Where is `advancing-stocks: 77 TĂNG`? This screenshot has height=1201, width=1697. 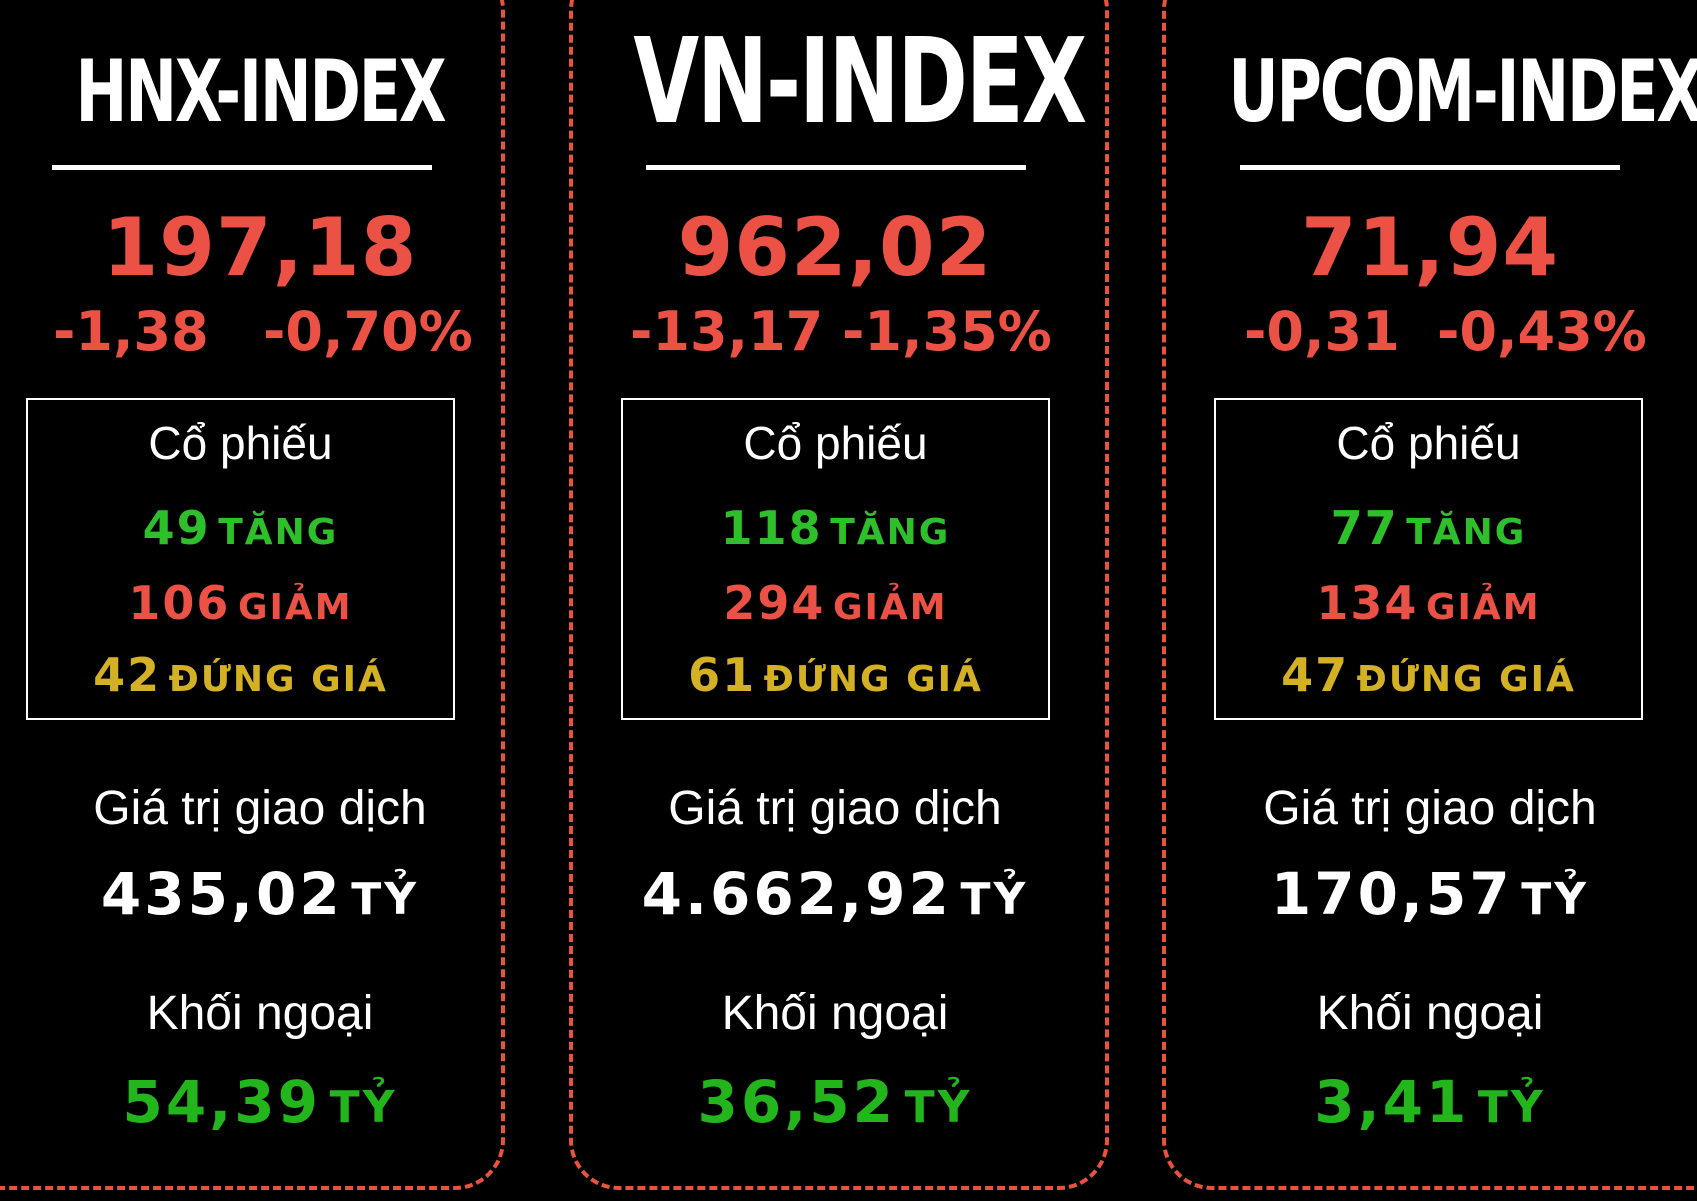
advancing-stocks: 77 TĂNG is located at coordinates (1428, 528).